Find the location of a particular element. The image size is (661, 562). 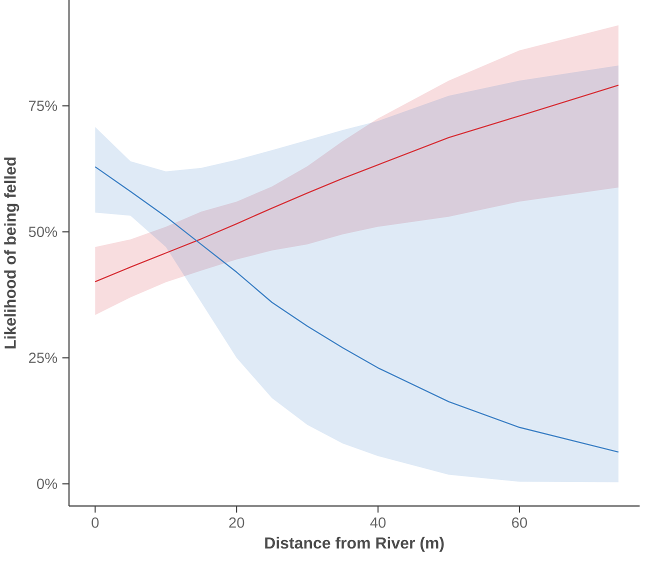

y-tick-label: 75% is located at coordinates (43, 105).